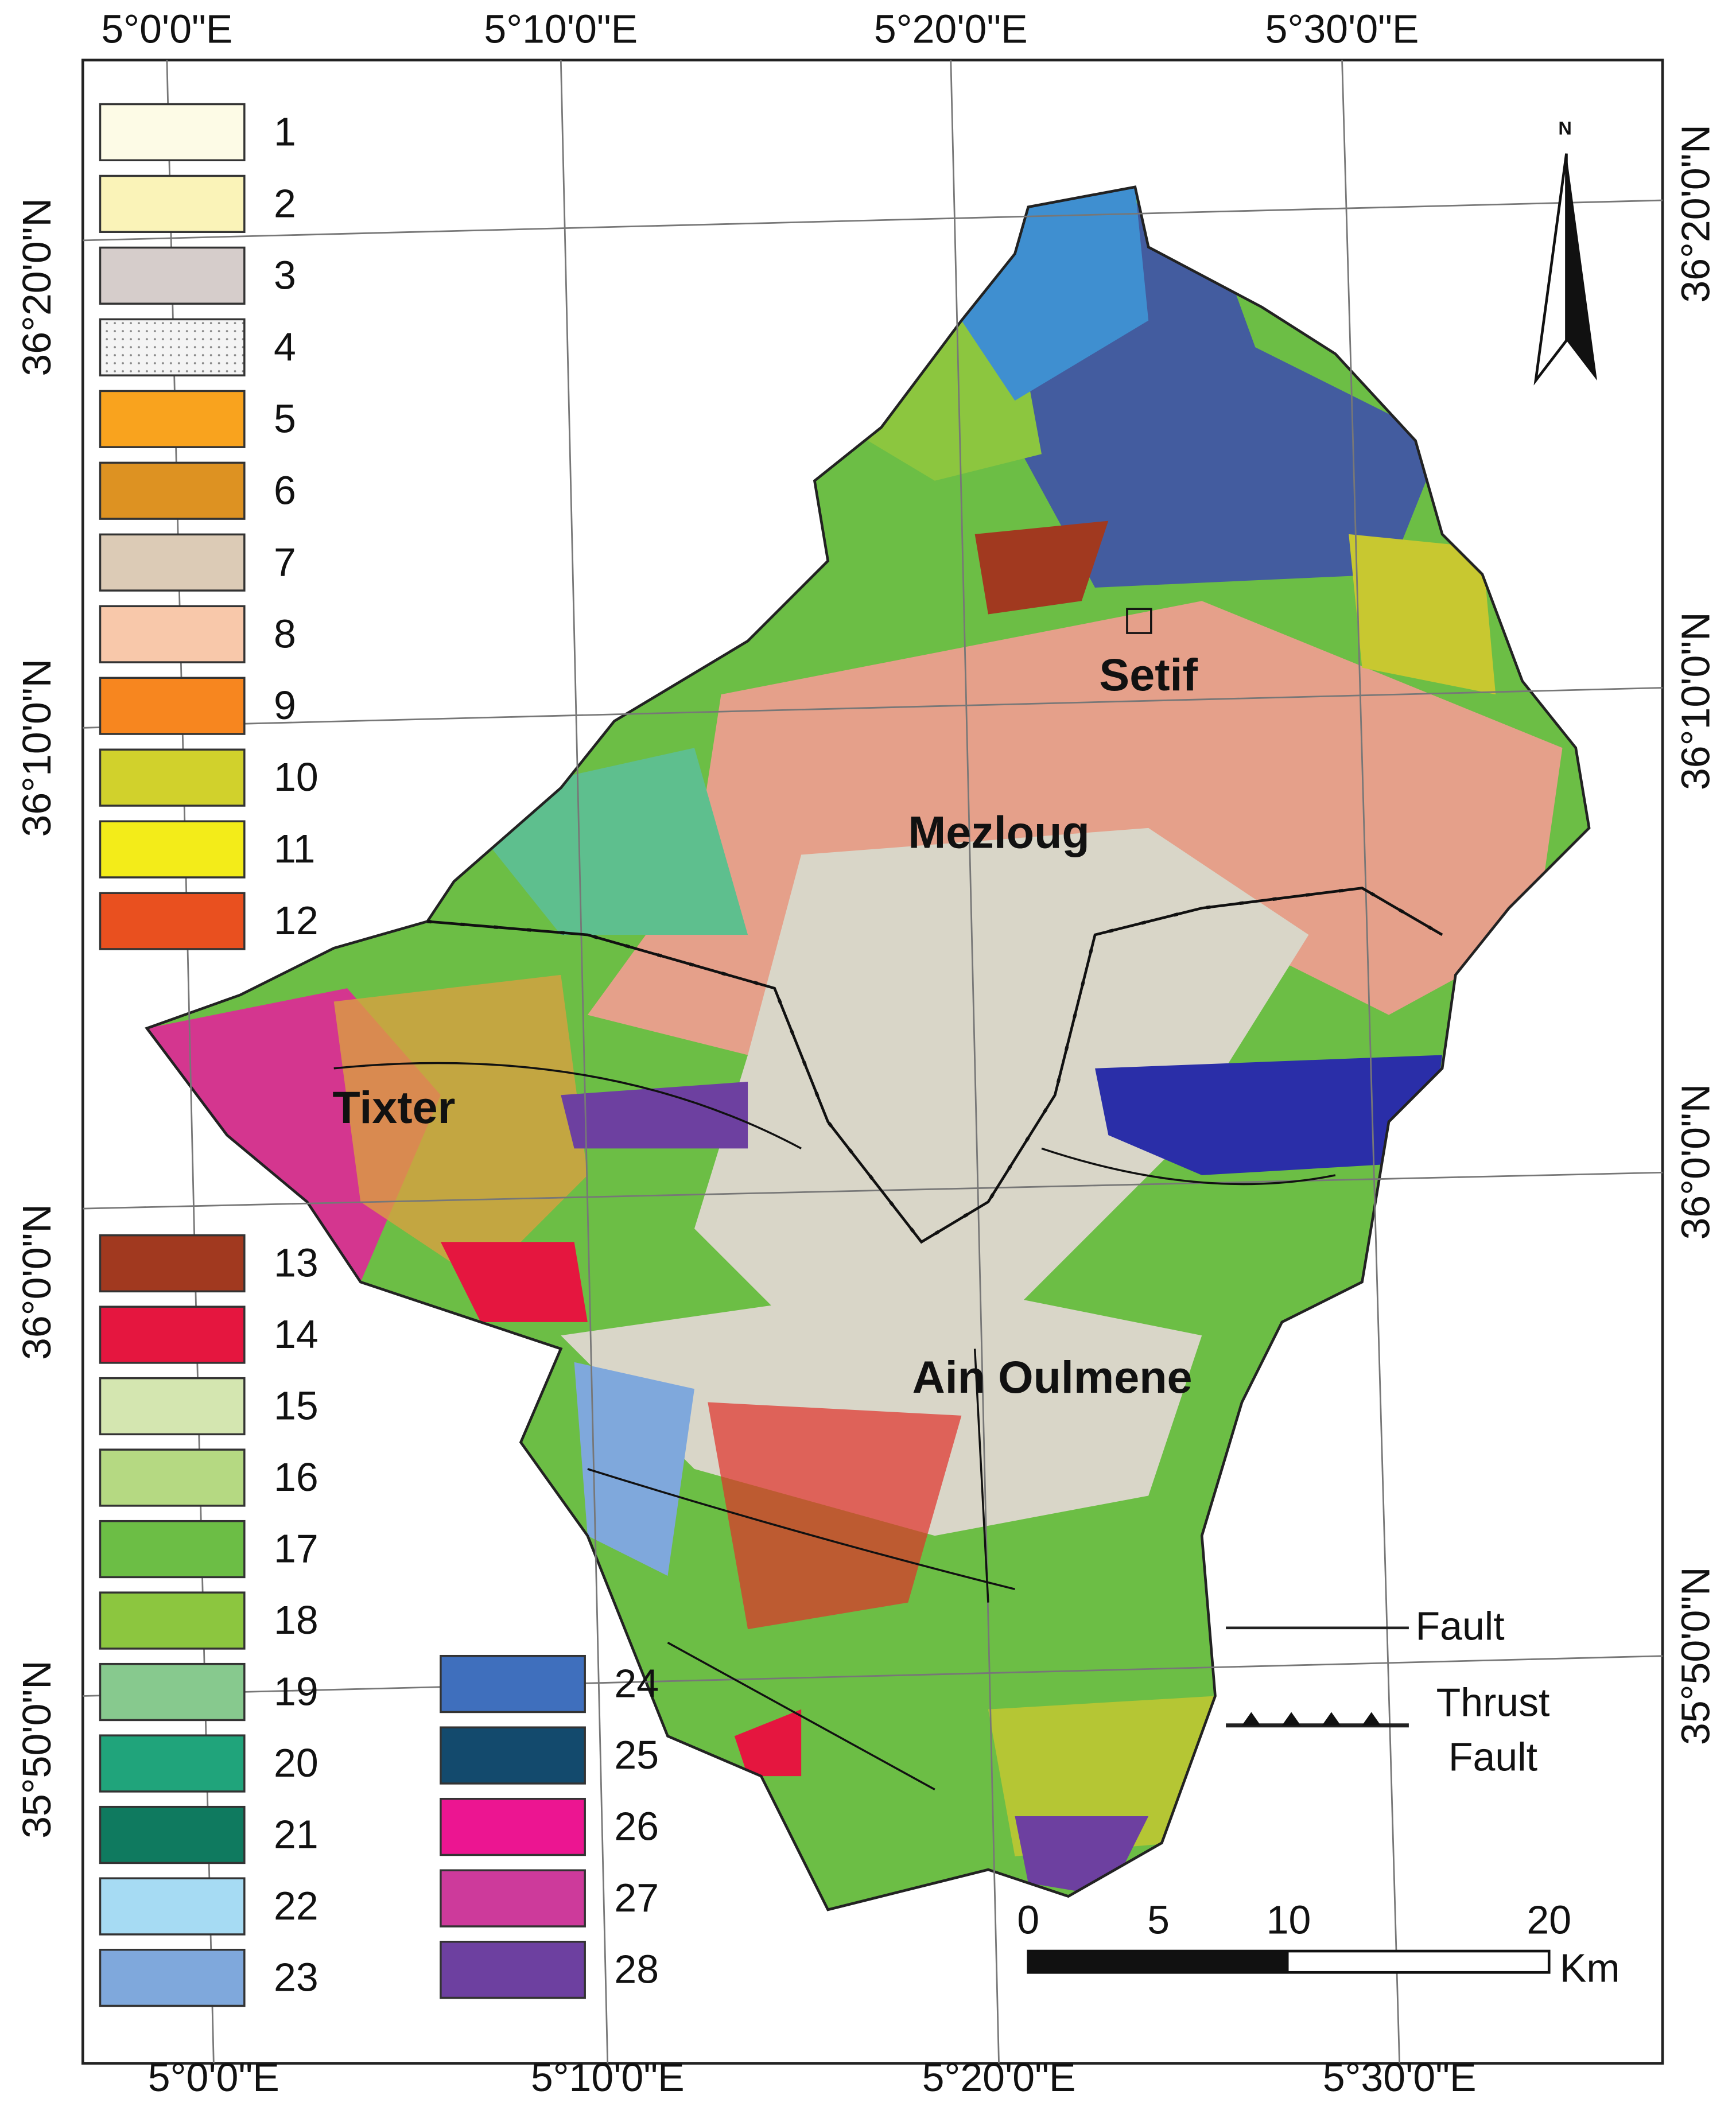  I want to click on legend-label: 25, so click(636, 1754).